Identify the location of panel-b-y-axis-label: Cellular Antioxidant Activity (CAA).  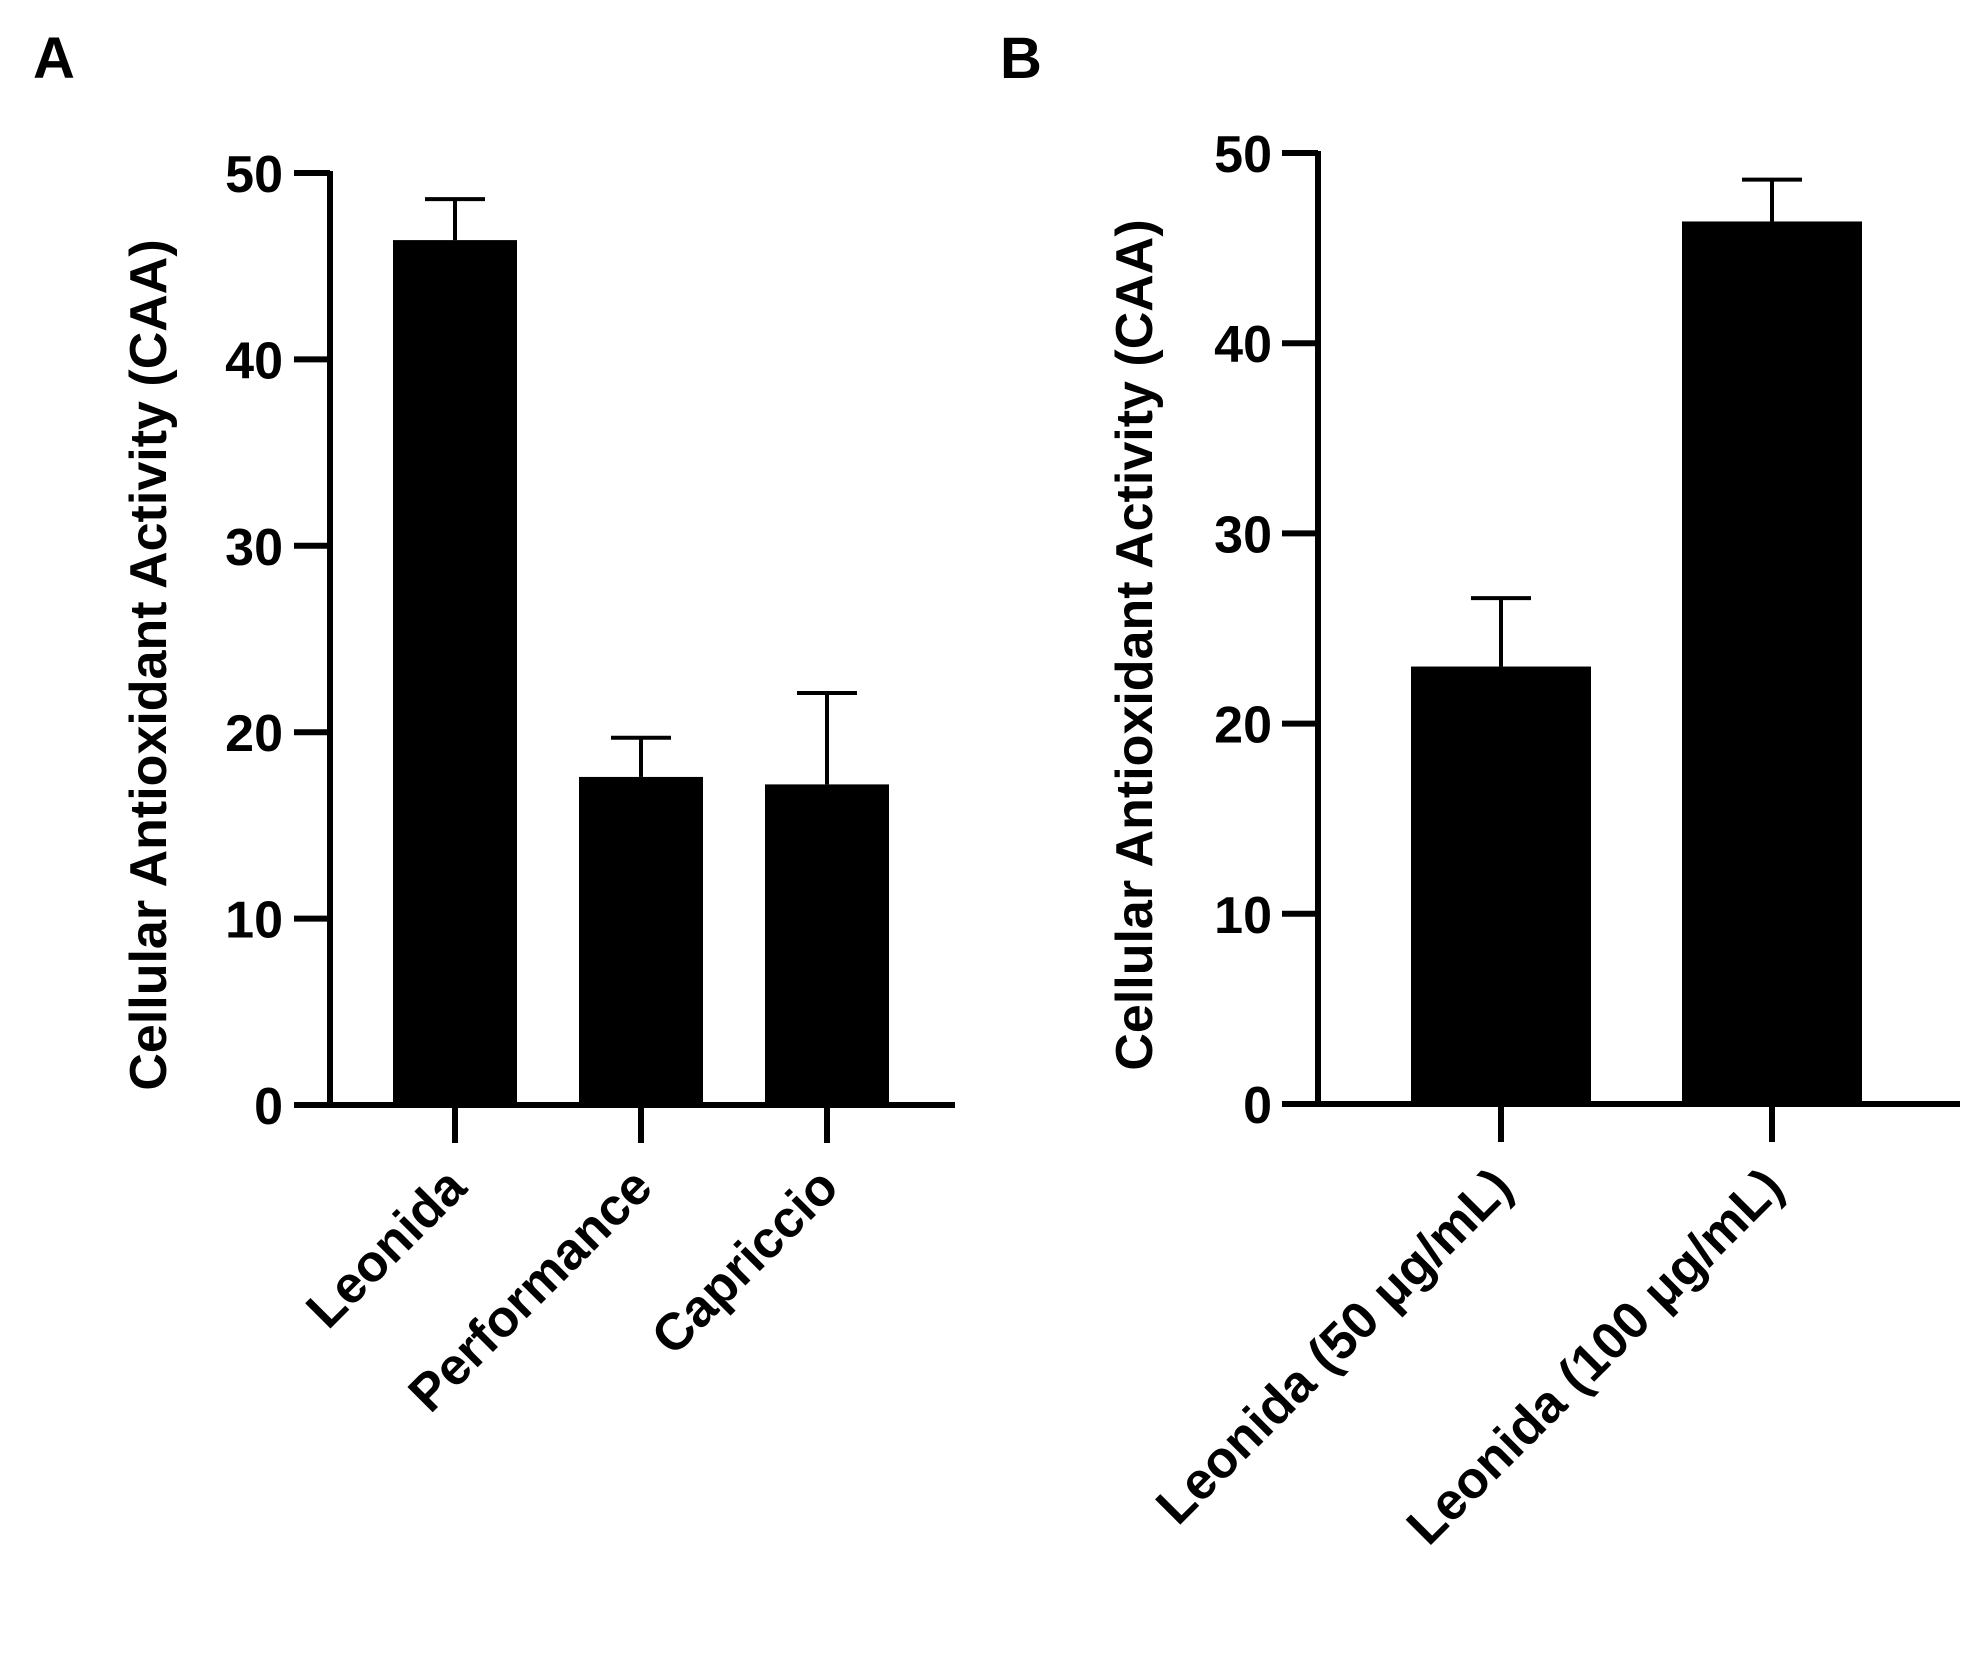
(1135, 644).